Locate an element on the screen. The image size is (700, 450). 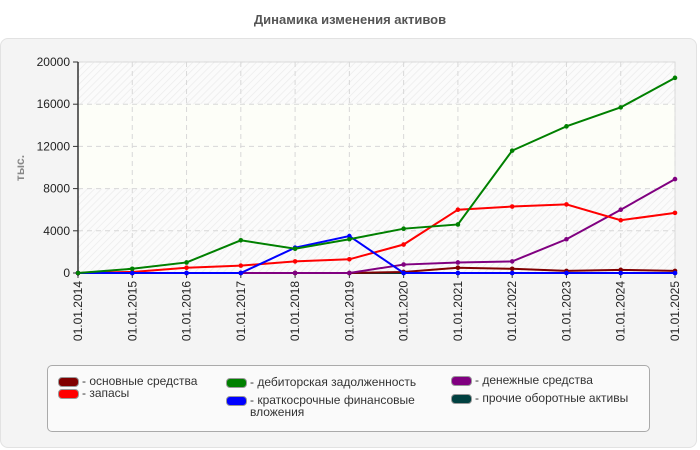
x-tick-label: 01.01.2021 is located at coordinates (458, 311).